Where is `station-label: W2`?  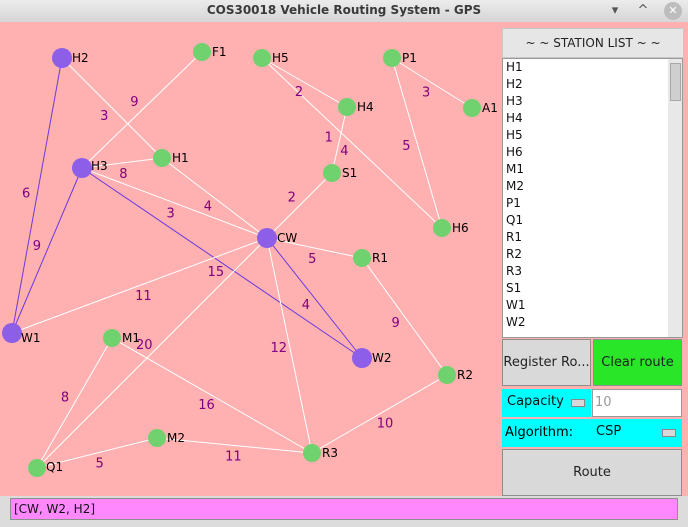 station-label: W2 is located at coordinates (382, 358).